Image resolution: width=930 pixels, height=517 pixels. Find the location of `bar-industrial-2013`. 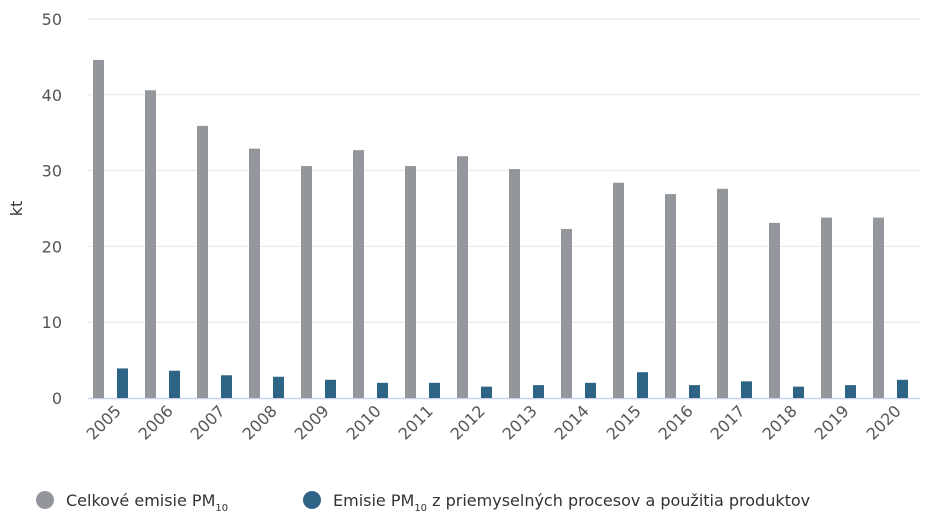

bar-industrial-2013 is located at coordinates (538, 391).